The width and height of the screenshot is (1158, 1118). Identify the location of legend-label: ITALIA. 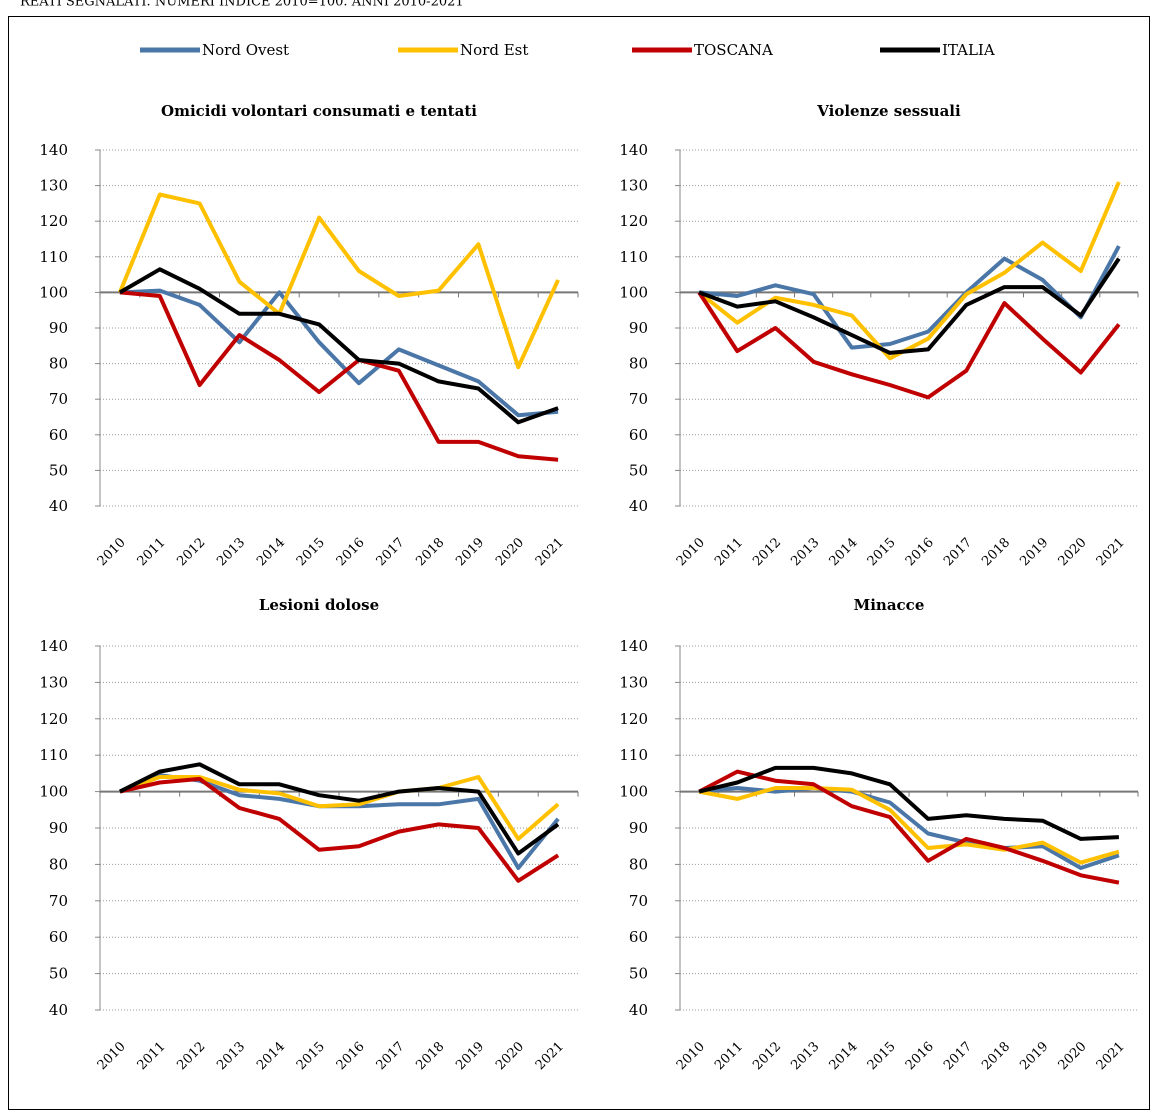
(968, 50).